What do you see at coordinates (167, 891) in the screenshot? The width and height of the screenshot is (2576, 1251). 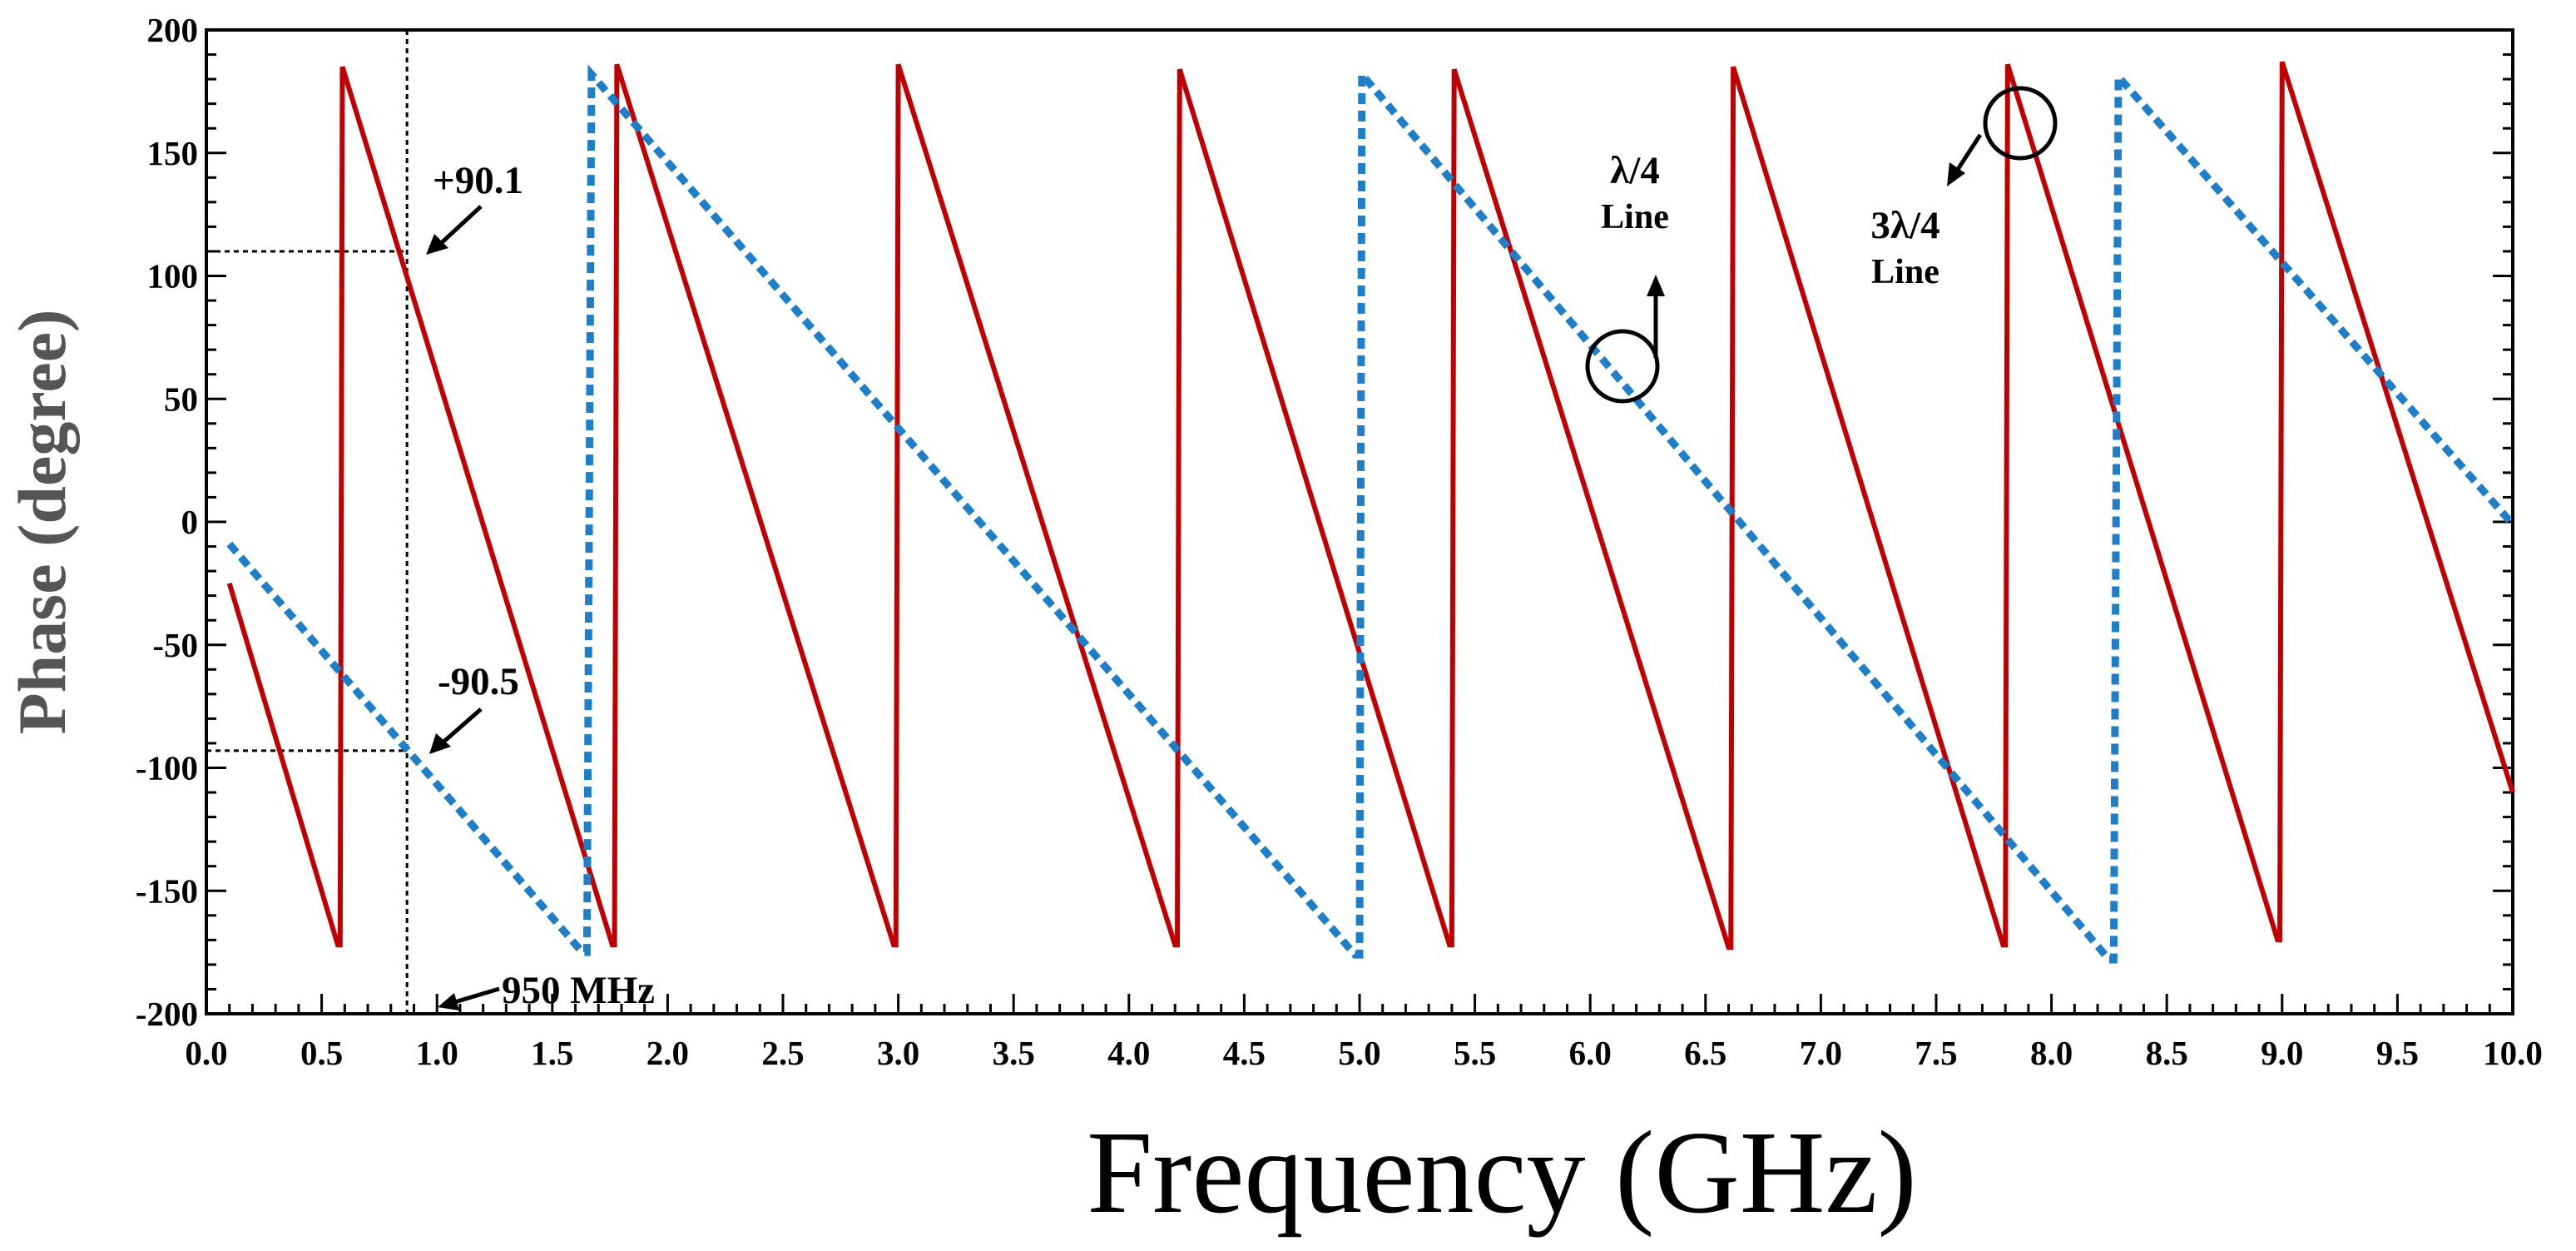 I see `y-tick-label: -150` at bounding box center [167, 891].